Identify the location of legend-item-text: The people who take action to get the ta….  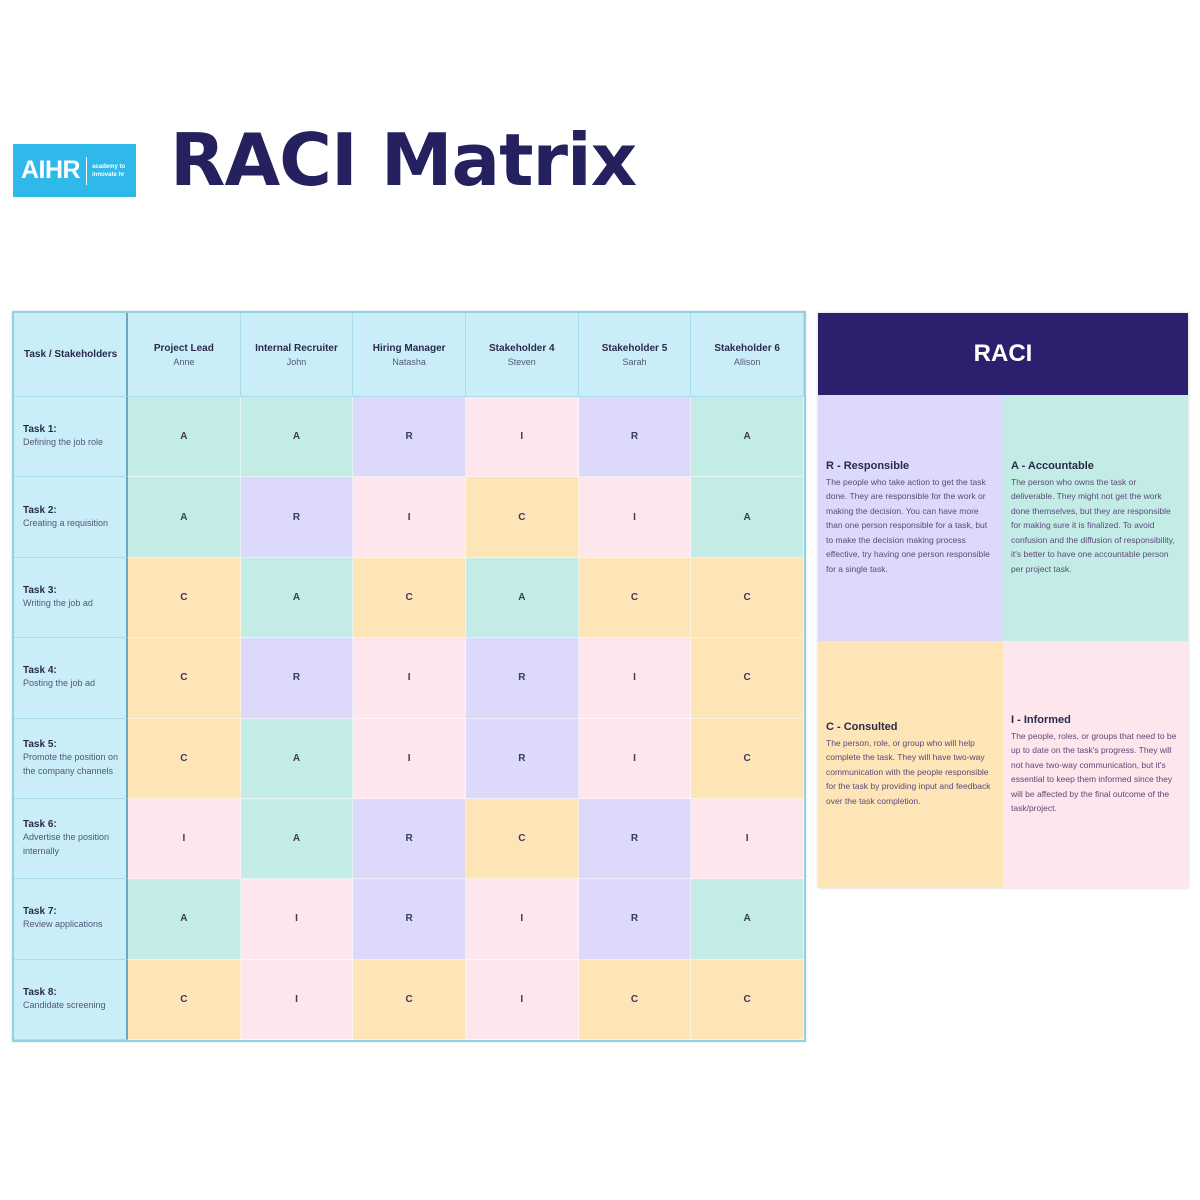
(908, 525).